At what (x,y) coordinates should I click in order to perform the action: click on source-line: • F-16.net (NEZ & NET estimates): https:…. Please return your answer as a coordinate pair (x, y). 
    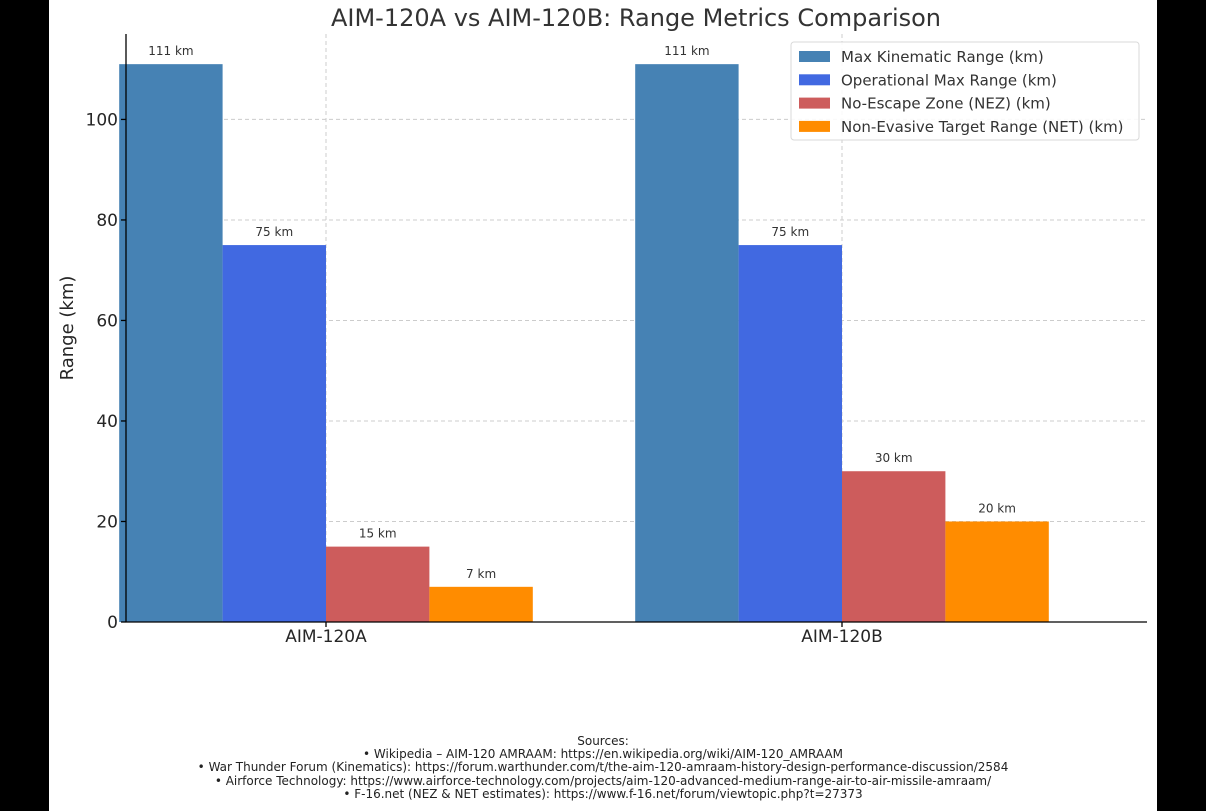
    Looking at the image, I should click on (603, 793).